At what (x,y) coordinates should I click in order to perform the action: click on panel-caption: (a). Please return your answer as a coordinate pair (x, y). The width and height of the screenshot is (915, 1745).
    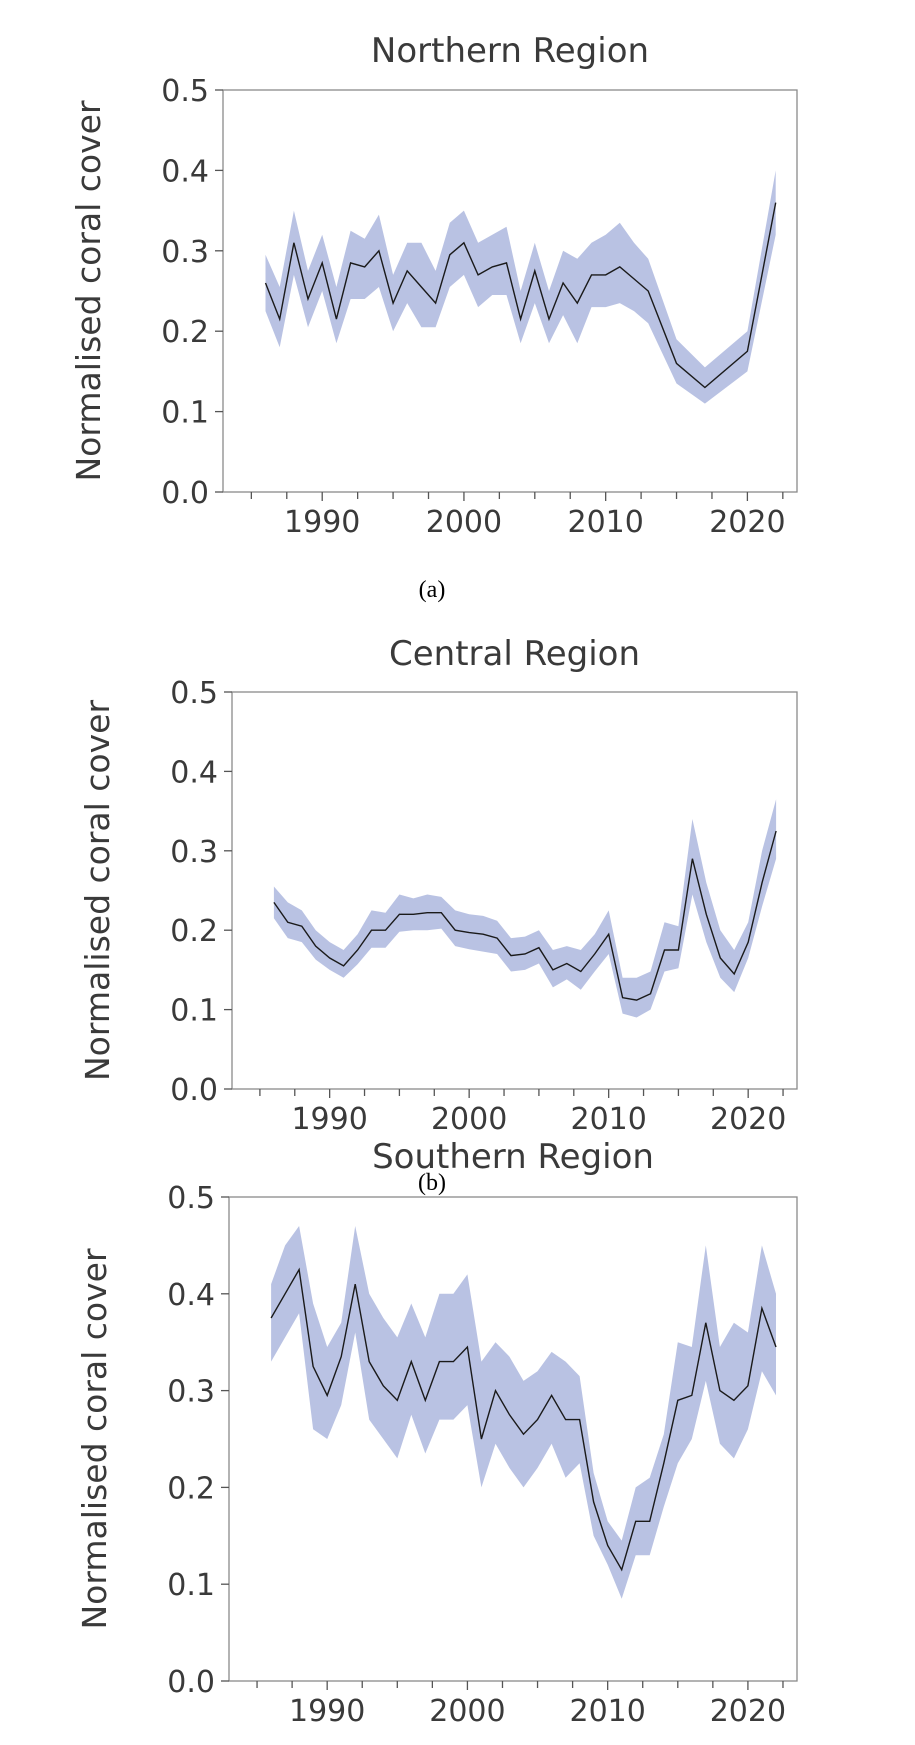
    Looking at the image, I should click on (432, 590).